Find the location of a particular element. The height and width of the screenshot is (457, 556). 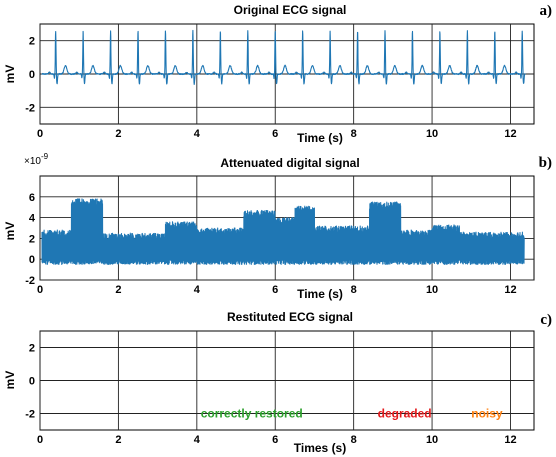

chart-title: Attenuated digital signal is located at coordinates (289, 163).